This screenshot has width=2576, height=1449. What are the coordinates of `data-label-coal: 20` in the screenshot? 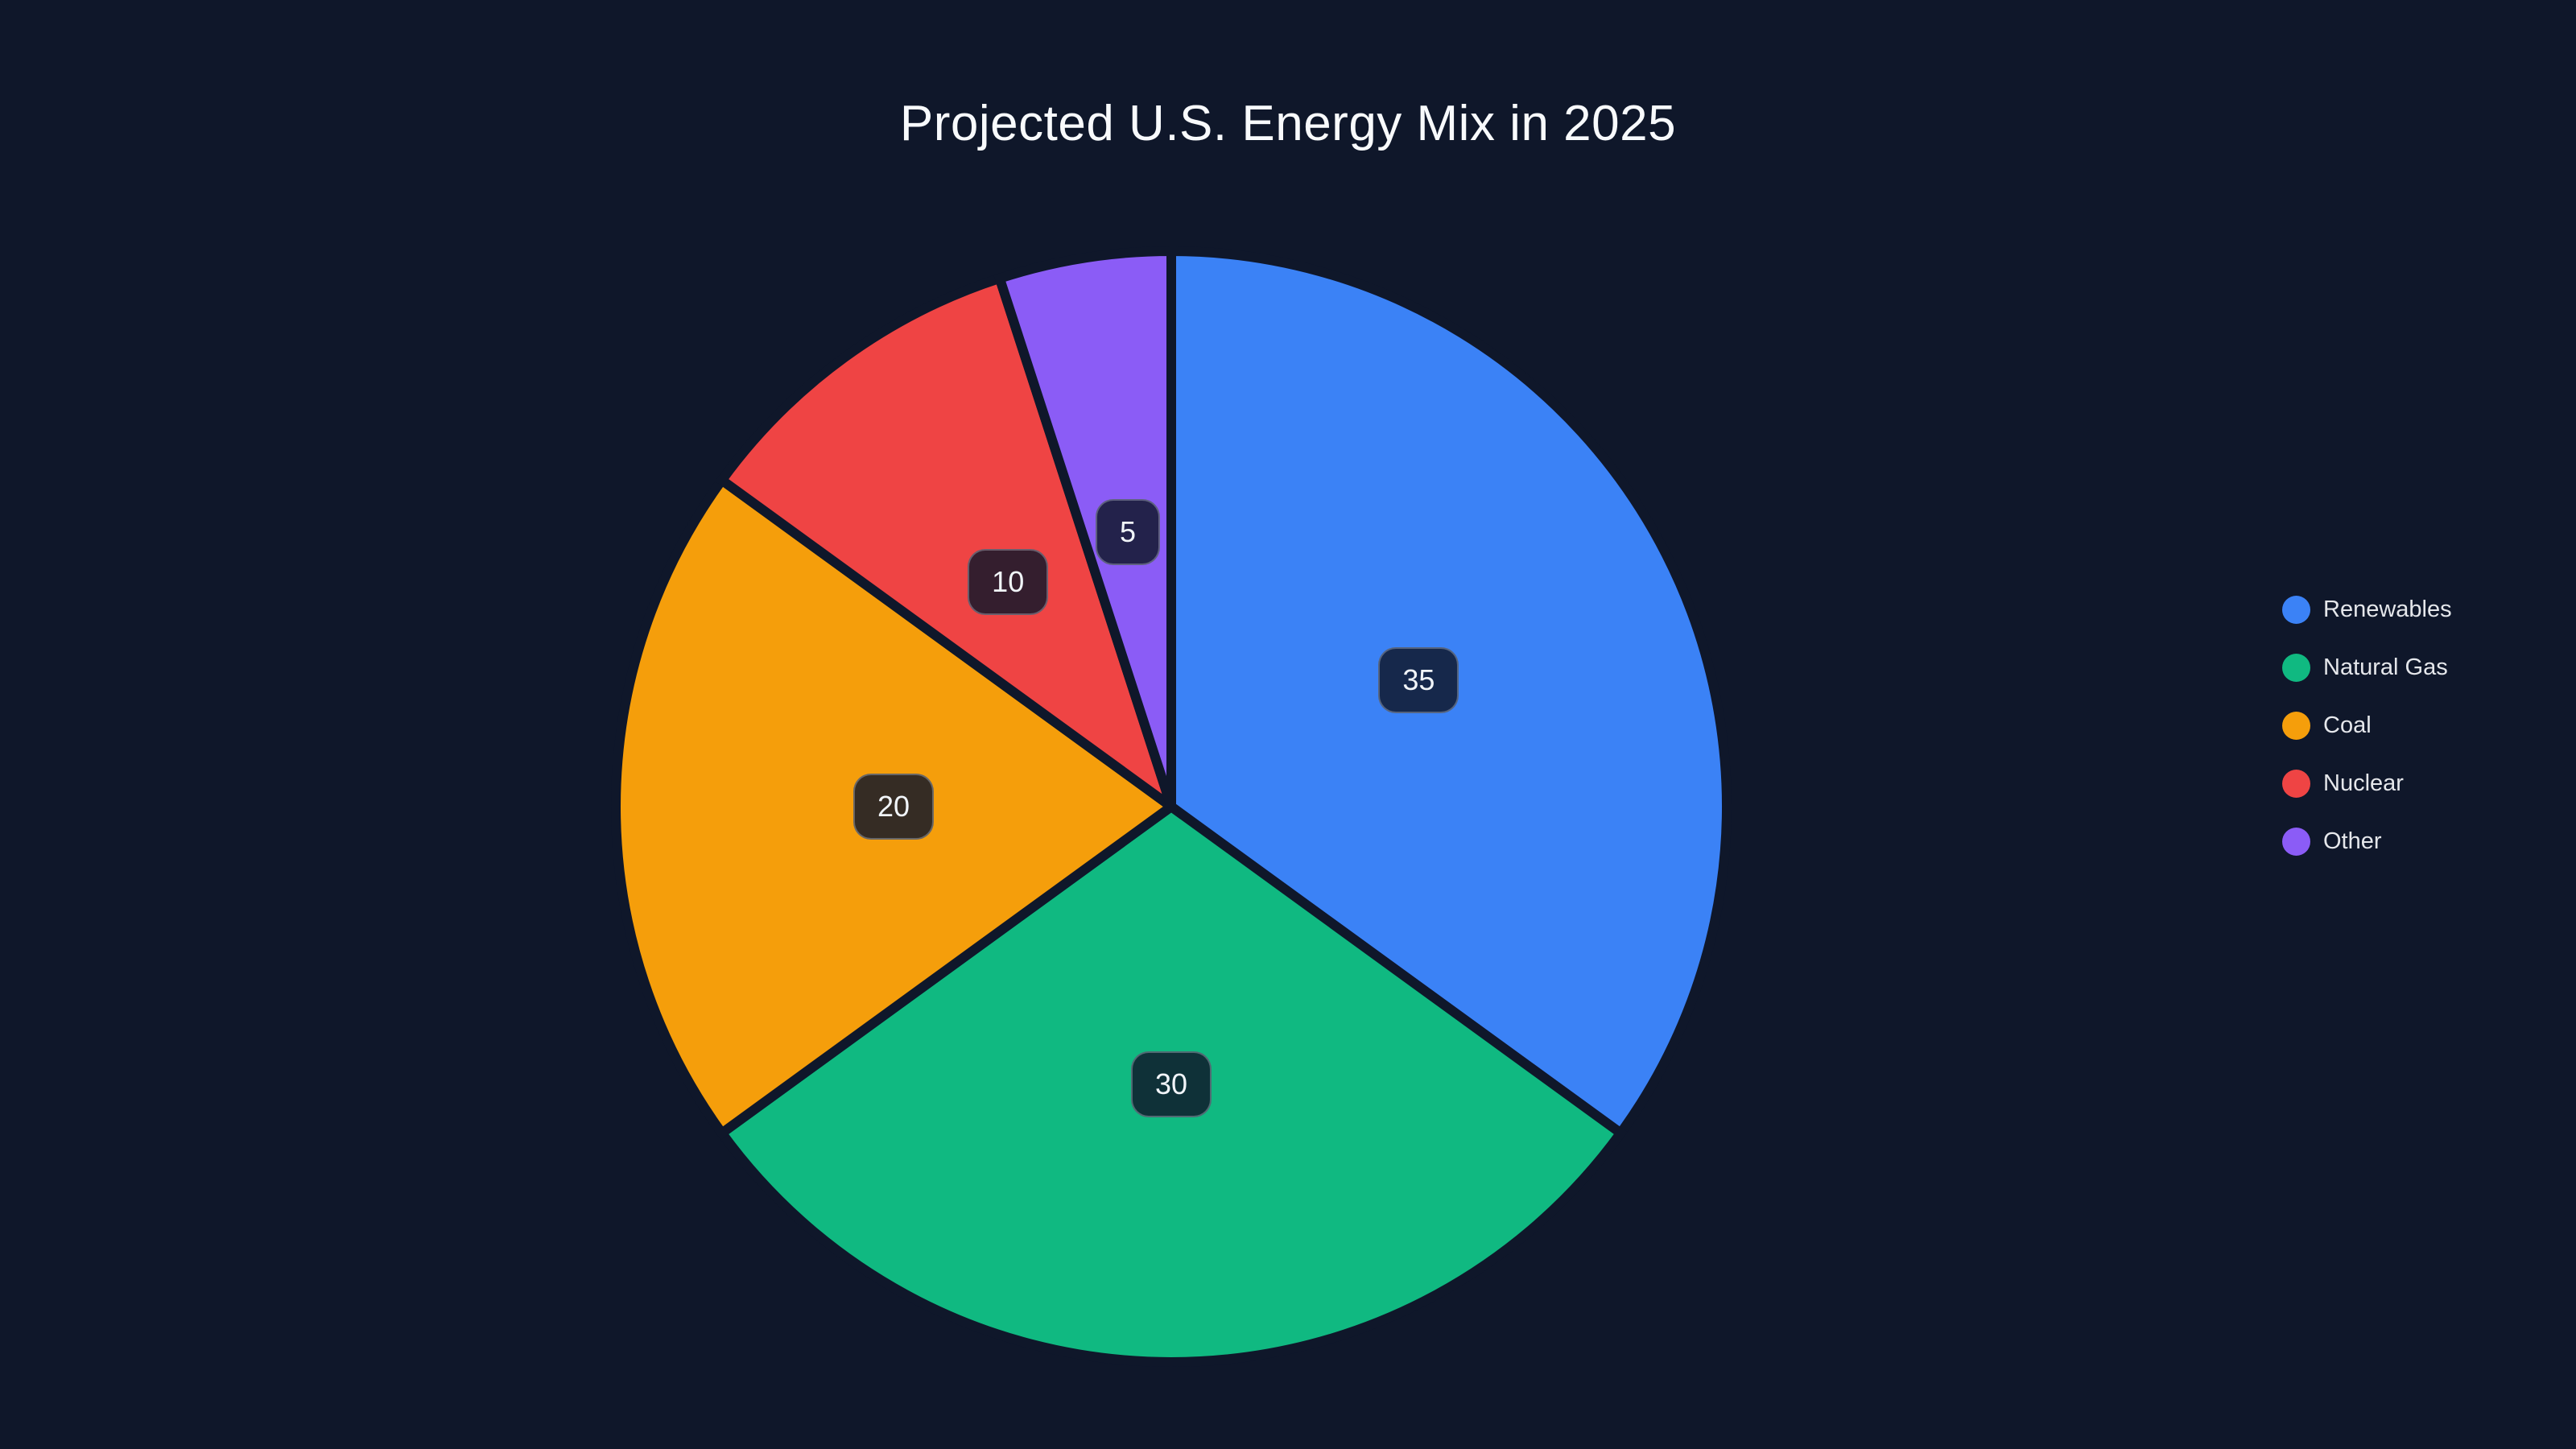 It's located at (893, 807).